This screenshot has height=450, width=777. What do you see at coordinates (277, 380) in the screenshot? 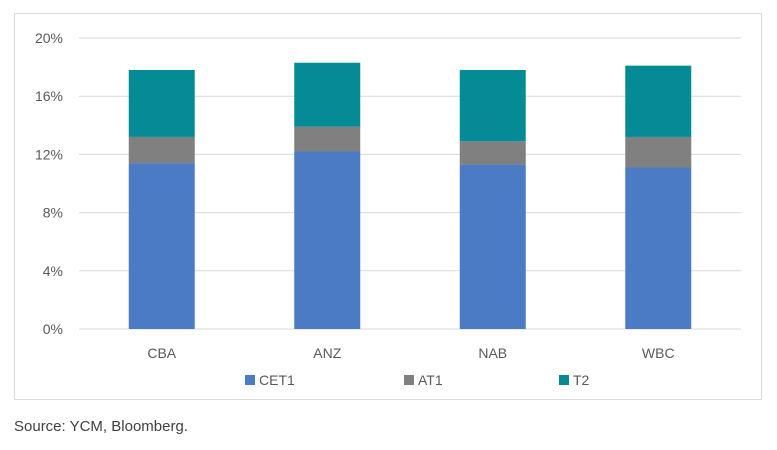
I see `legend-label-cet1: CET1` at bounding box center [277, 380].